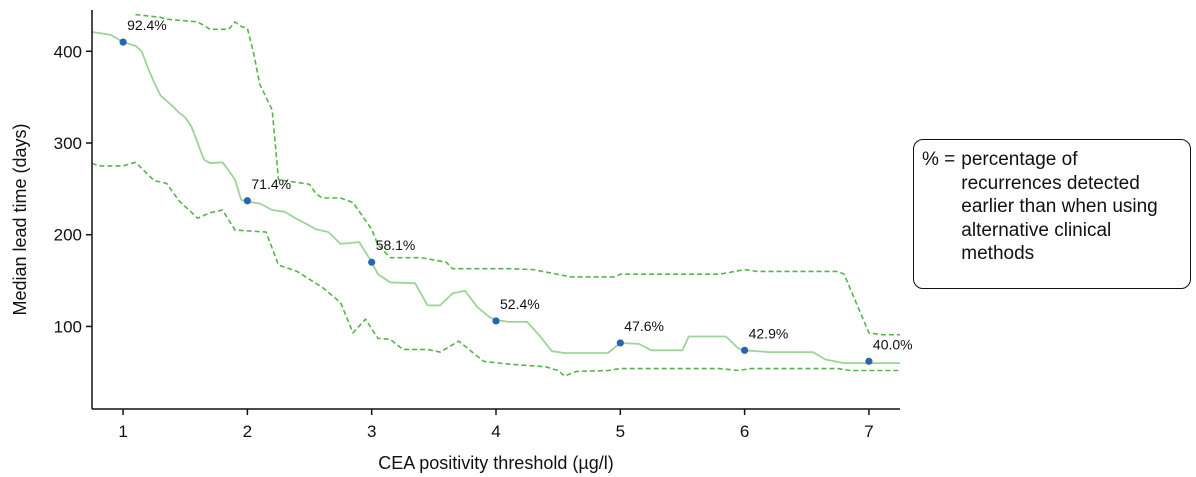 The image size is (1196, 477). What do you see at coordinates (247, 431) in the screenshot?
I see `x-tick-label: 2` at bounding box center [247, 431].